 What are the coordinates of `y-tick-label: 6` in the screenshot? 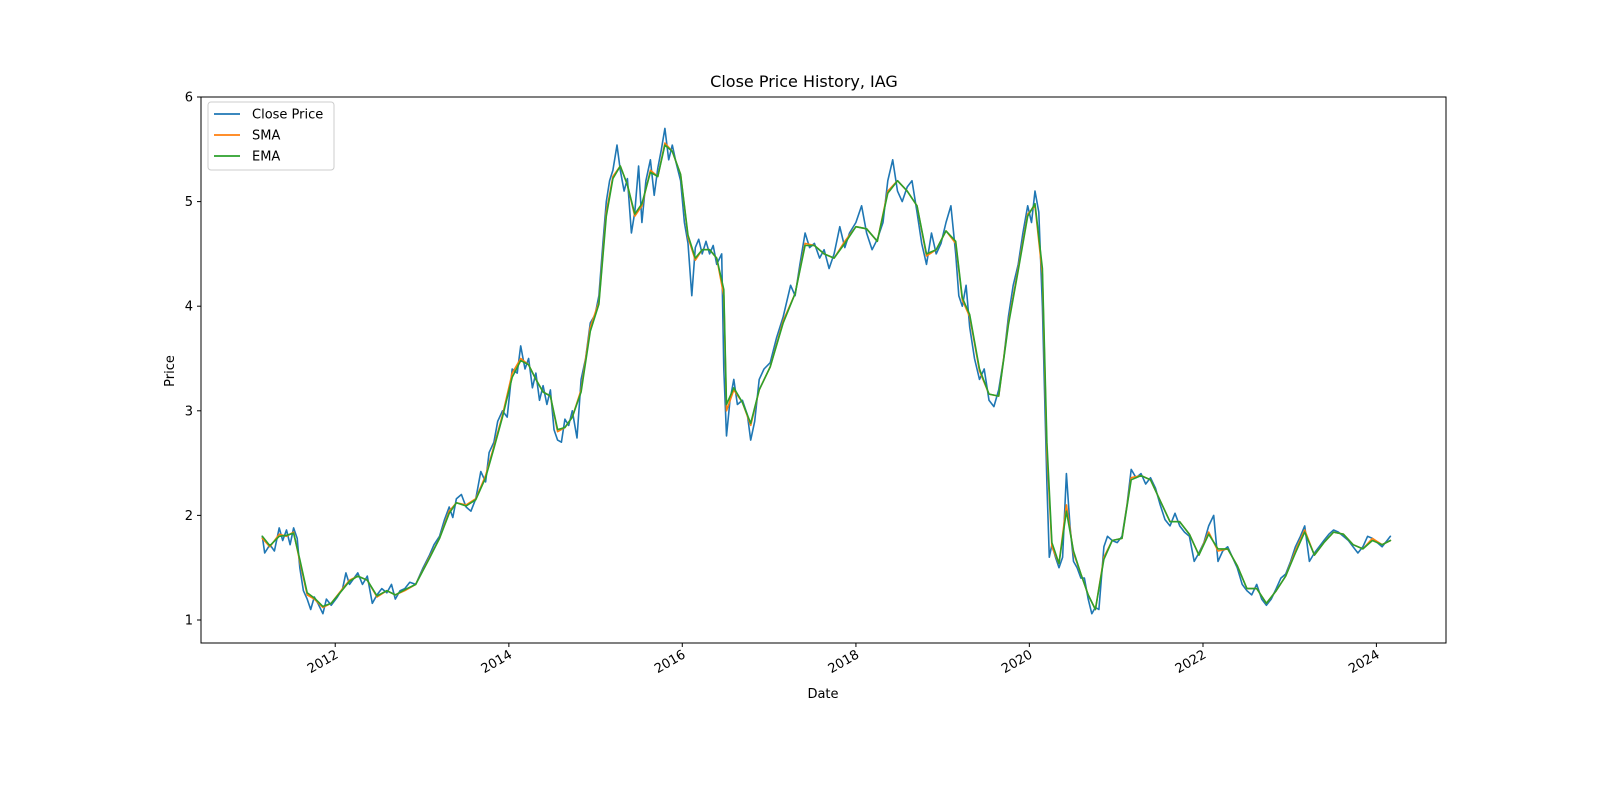 It's located at (189, 98).